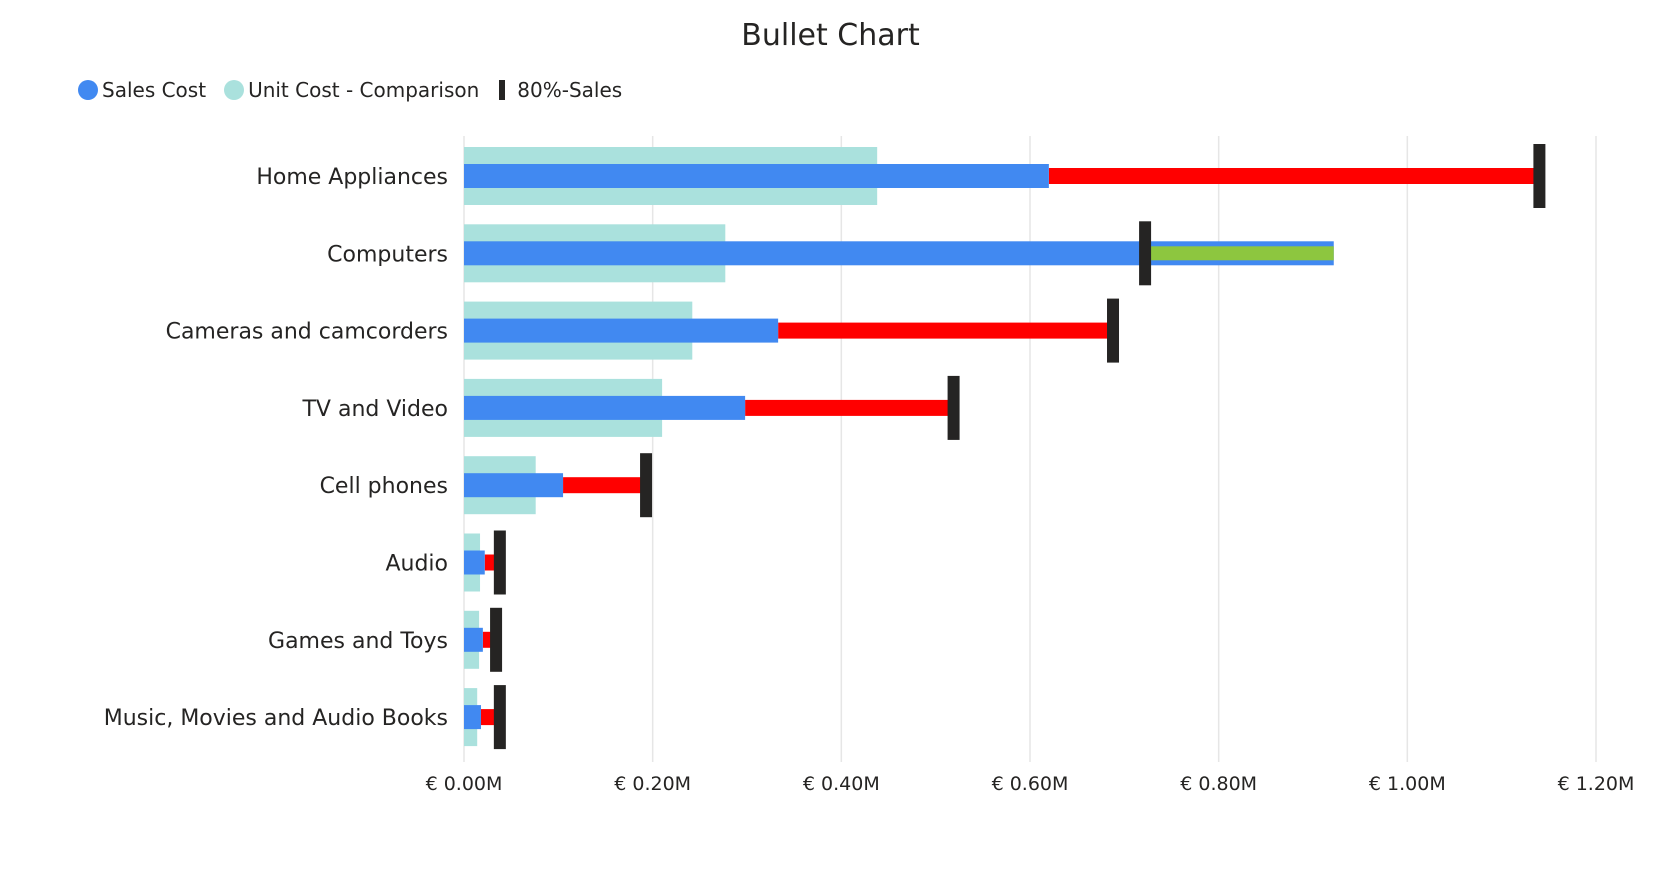 The width and height of the screenshot is (1661, 880). Describe the element at coordinates (1407, 784) in the screenshot. I see `x-tick-label: € 1.00M` at that location.